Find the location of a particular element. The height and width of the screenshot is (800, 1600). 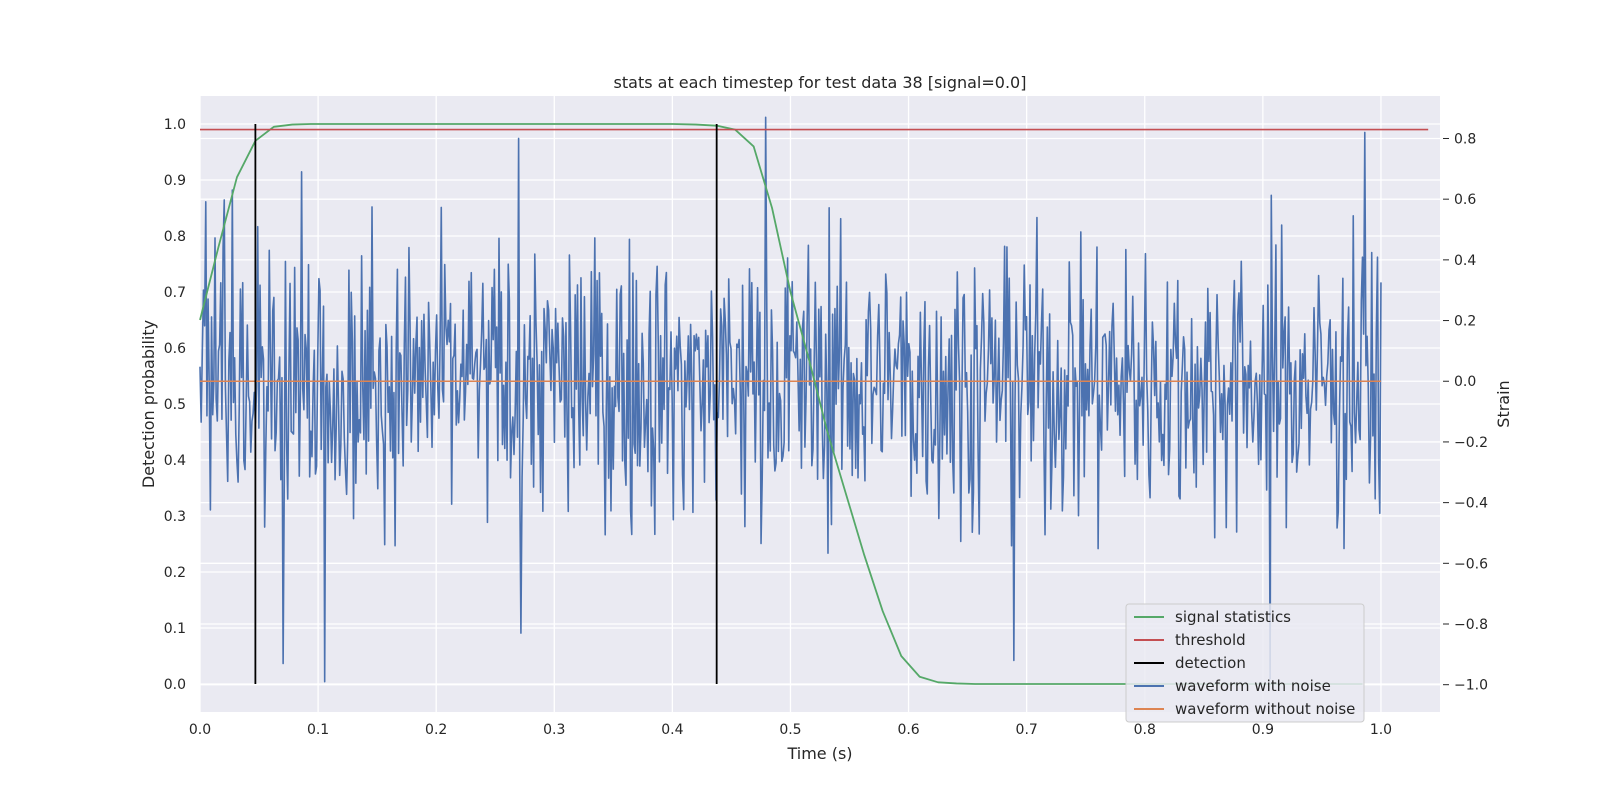

y-axis-label-right: Strain is located at coordinates (1503, 403).